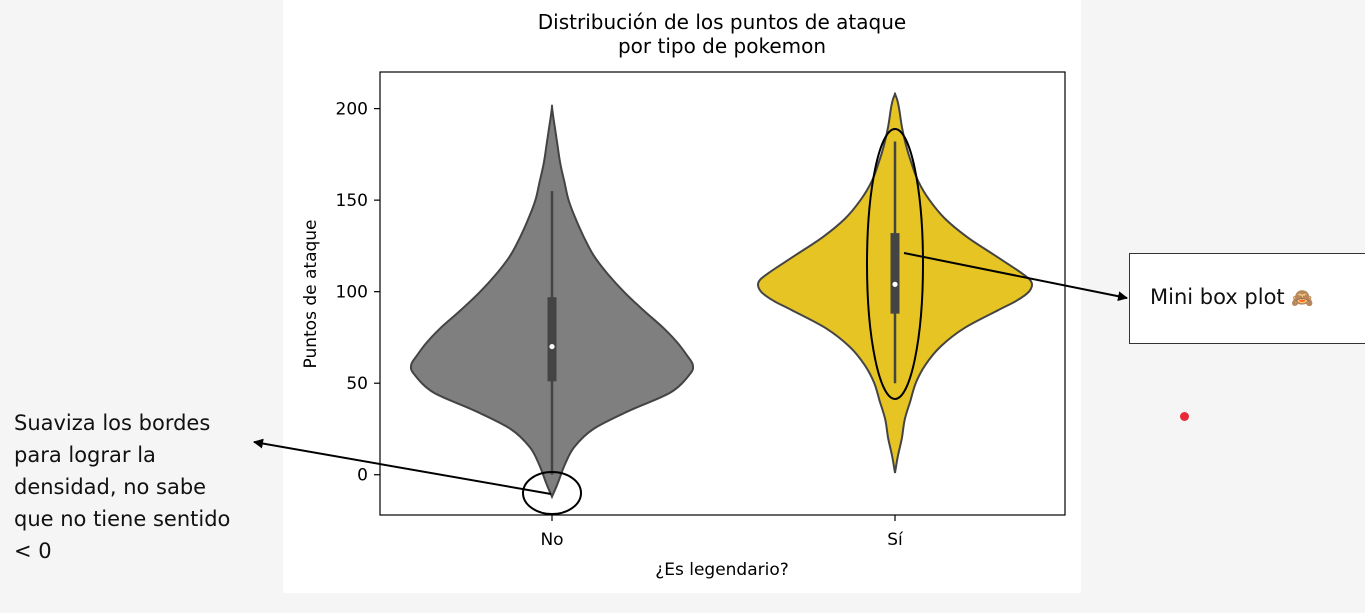  I want to click on smoothing-arrow, so click(402, 466).